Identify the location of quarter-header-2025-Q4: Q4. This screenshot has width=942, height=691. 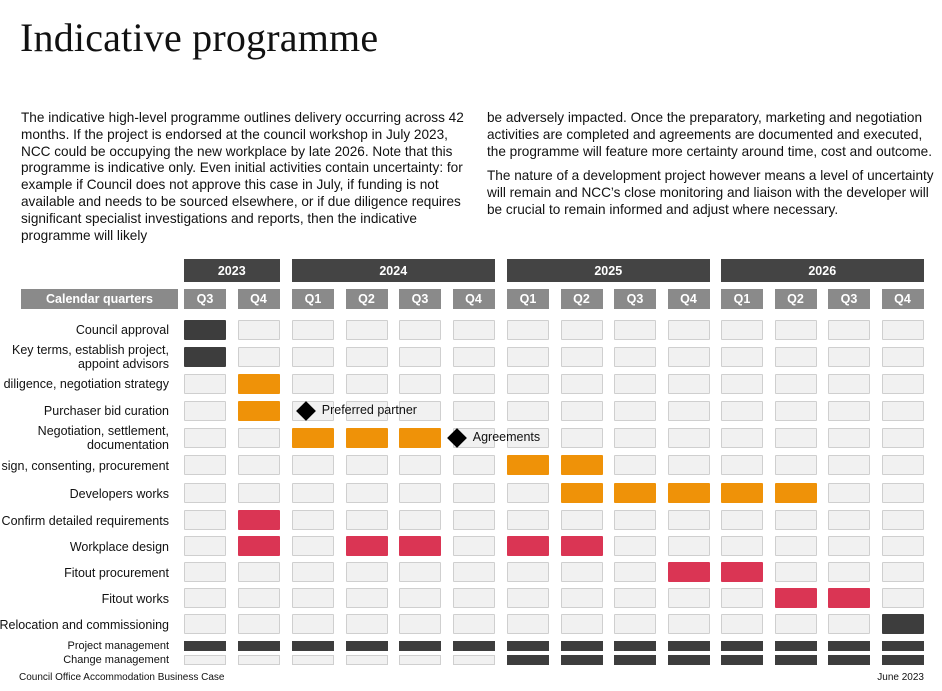
(688, 299).